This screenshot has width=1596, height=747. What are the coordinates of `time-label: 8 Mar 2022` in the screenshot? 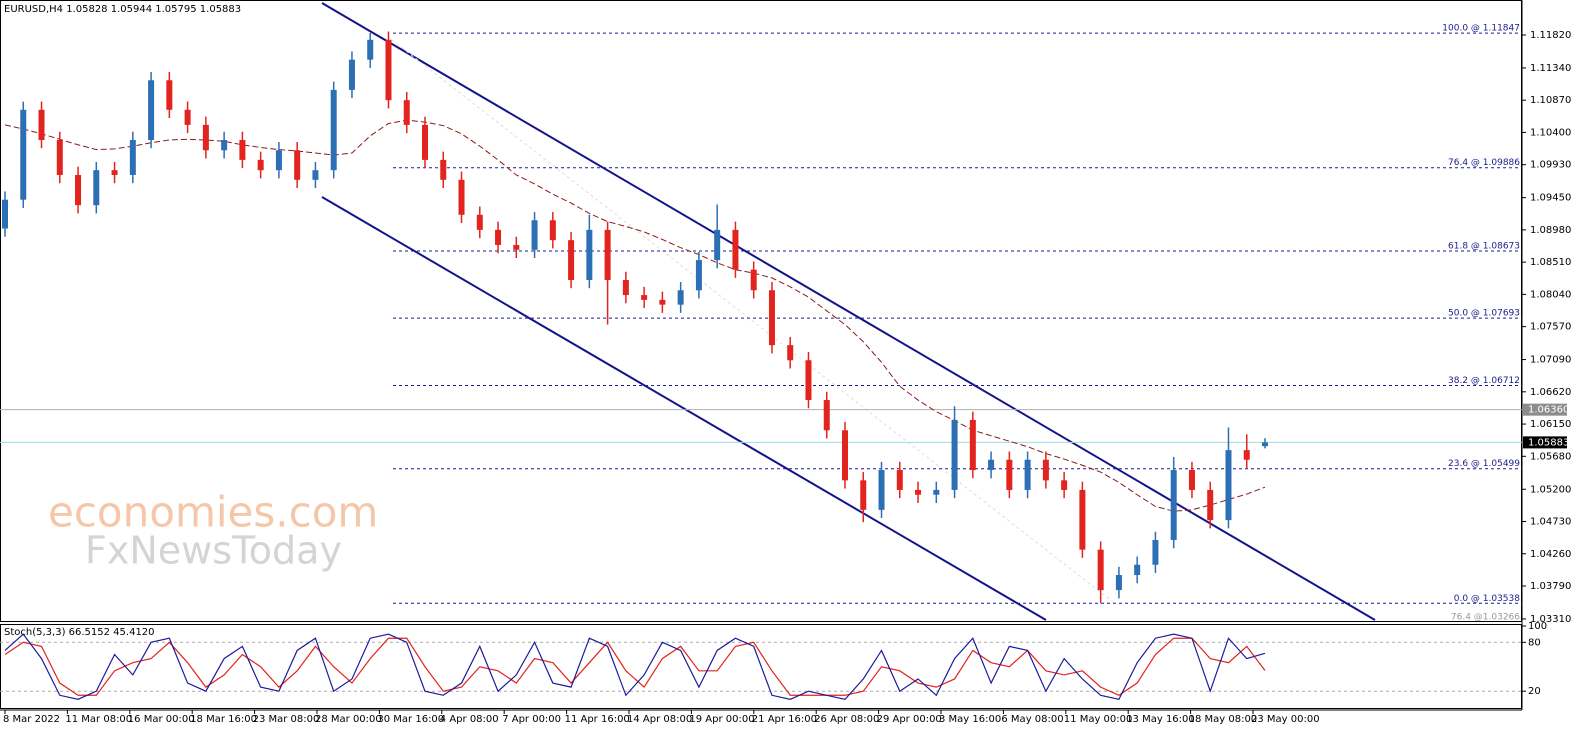 It's located at (31, 719).